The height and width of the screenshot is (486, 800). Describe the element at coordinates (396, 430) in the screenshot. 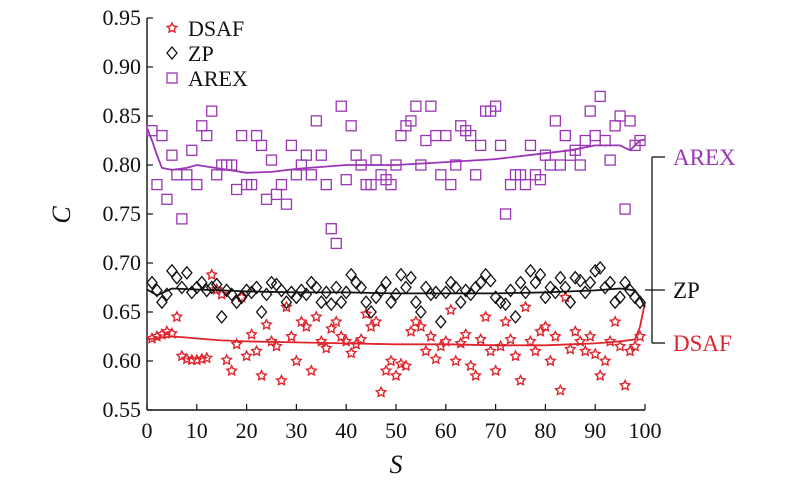

I see `x-tick-label: 50` at that location.